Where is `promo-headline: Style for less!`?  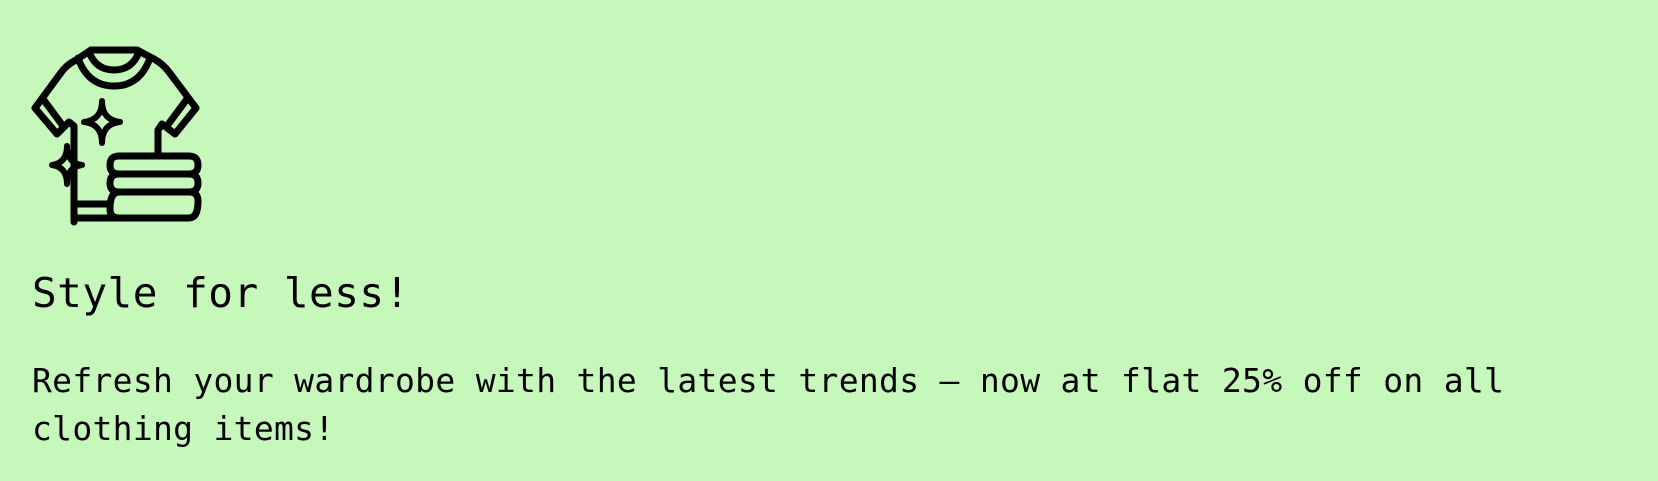 promo-headline: Style for less! is located at coordinates (221, 293).